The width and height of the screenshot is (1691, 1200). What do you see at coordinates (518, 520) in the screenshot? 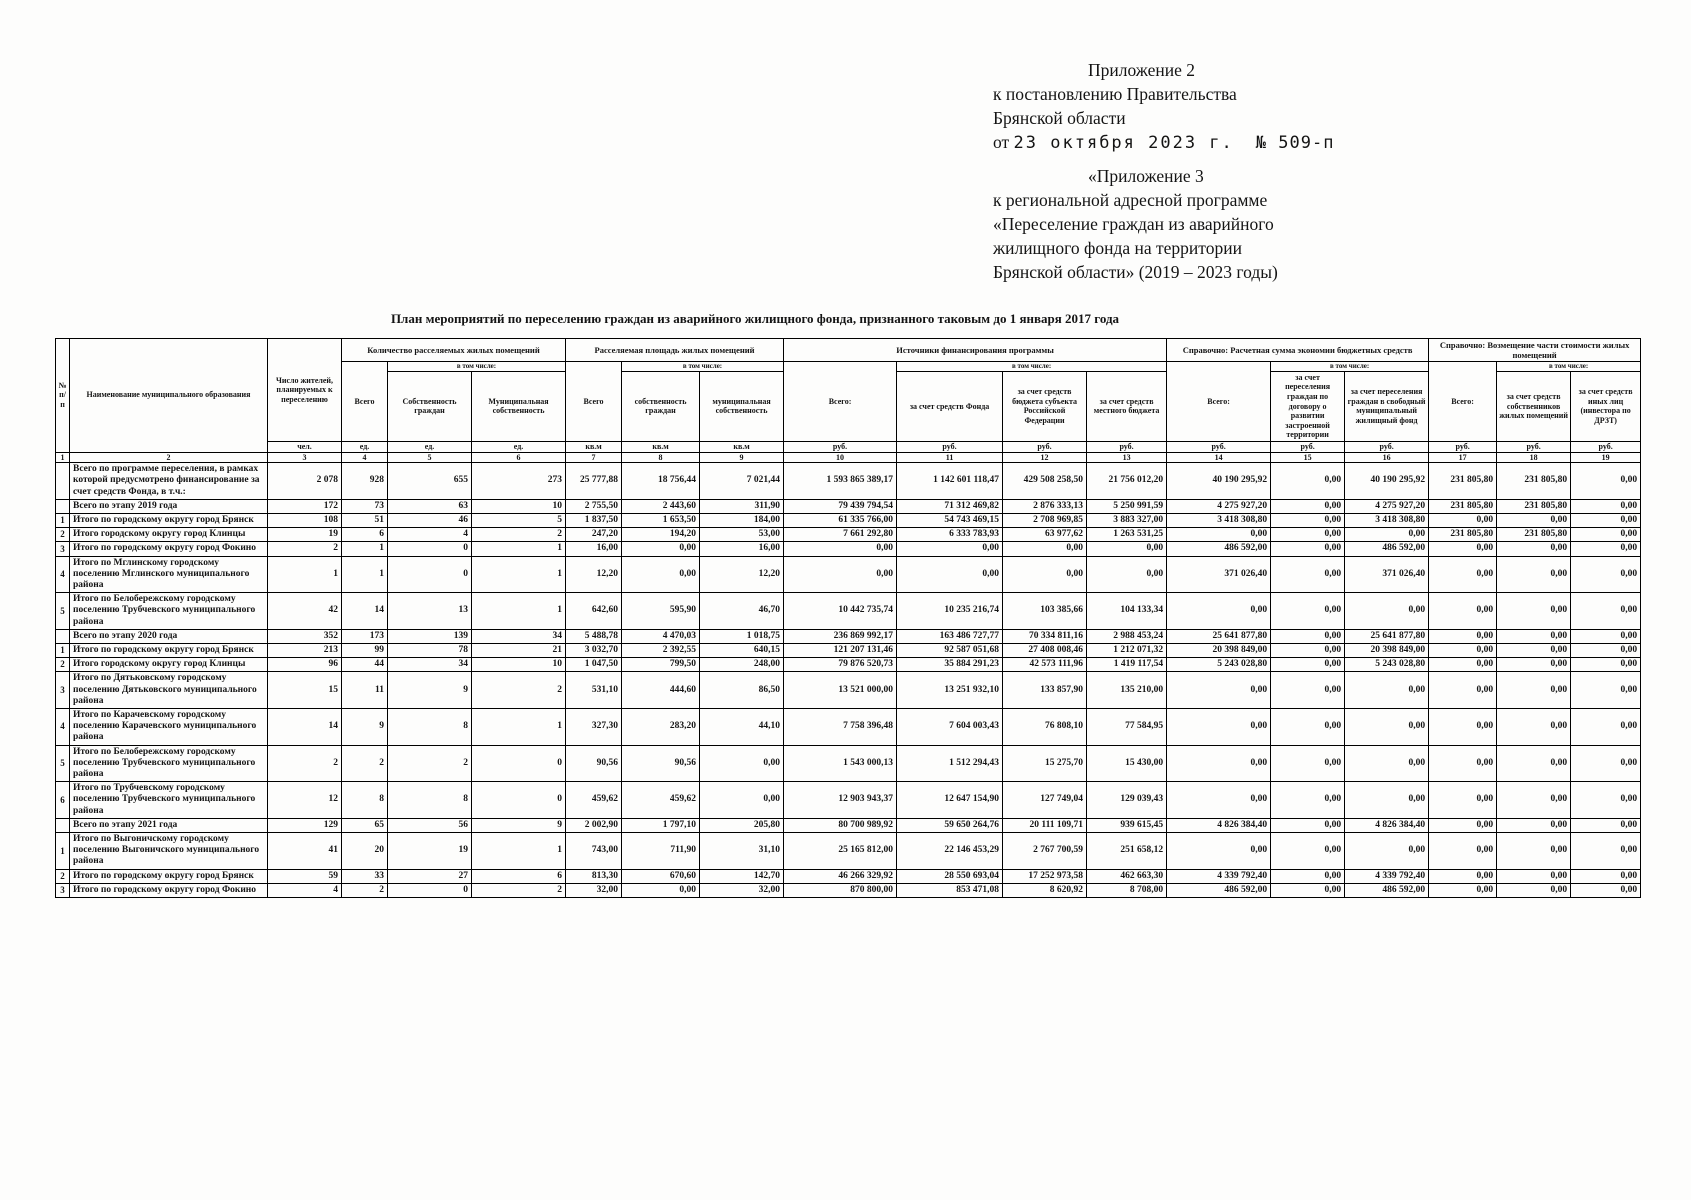
I see `value-cell: 5` at bounding box center [518, 520].